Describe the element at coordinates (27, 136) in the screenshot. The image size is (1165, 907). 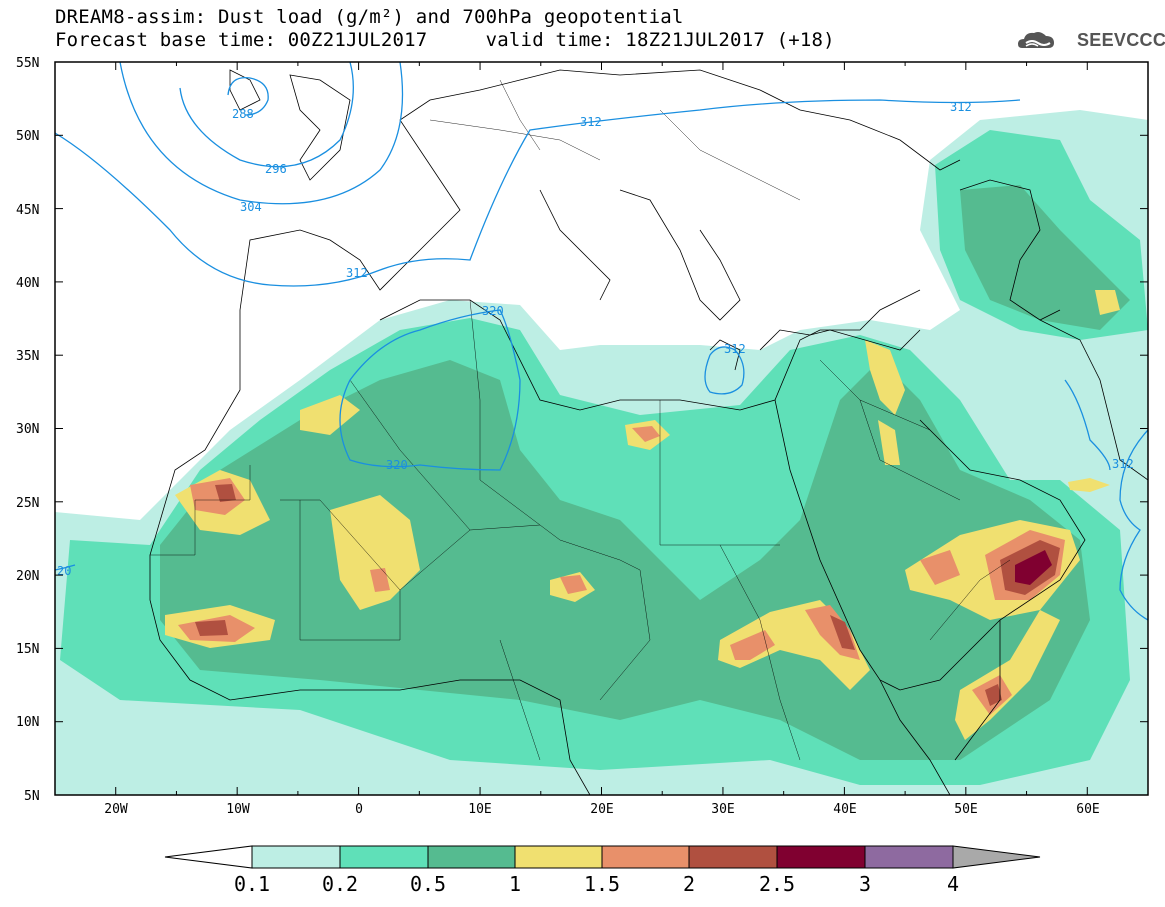
I see `lat-label: 50N` at that location.